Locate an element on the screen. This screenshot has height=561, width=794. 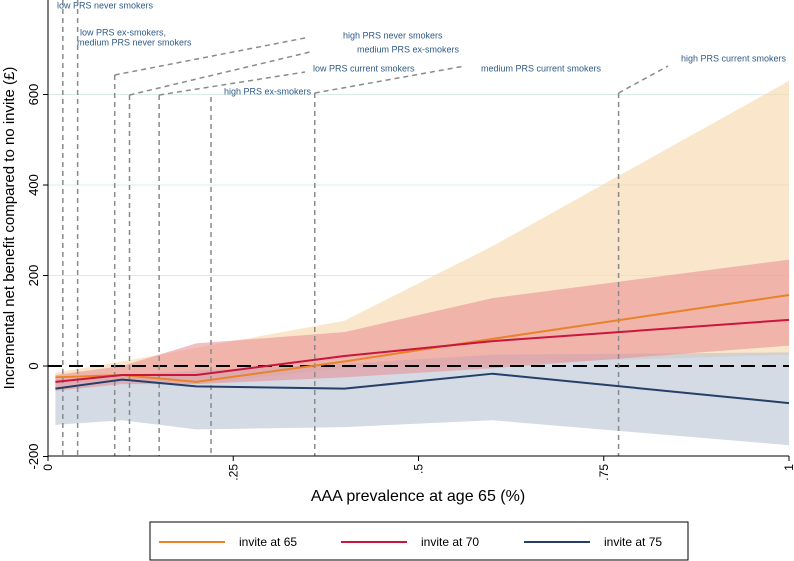
subgroup-label-2: low PRS ex-smokers, is located at coordinates (123, 32).